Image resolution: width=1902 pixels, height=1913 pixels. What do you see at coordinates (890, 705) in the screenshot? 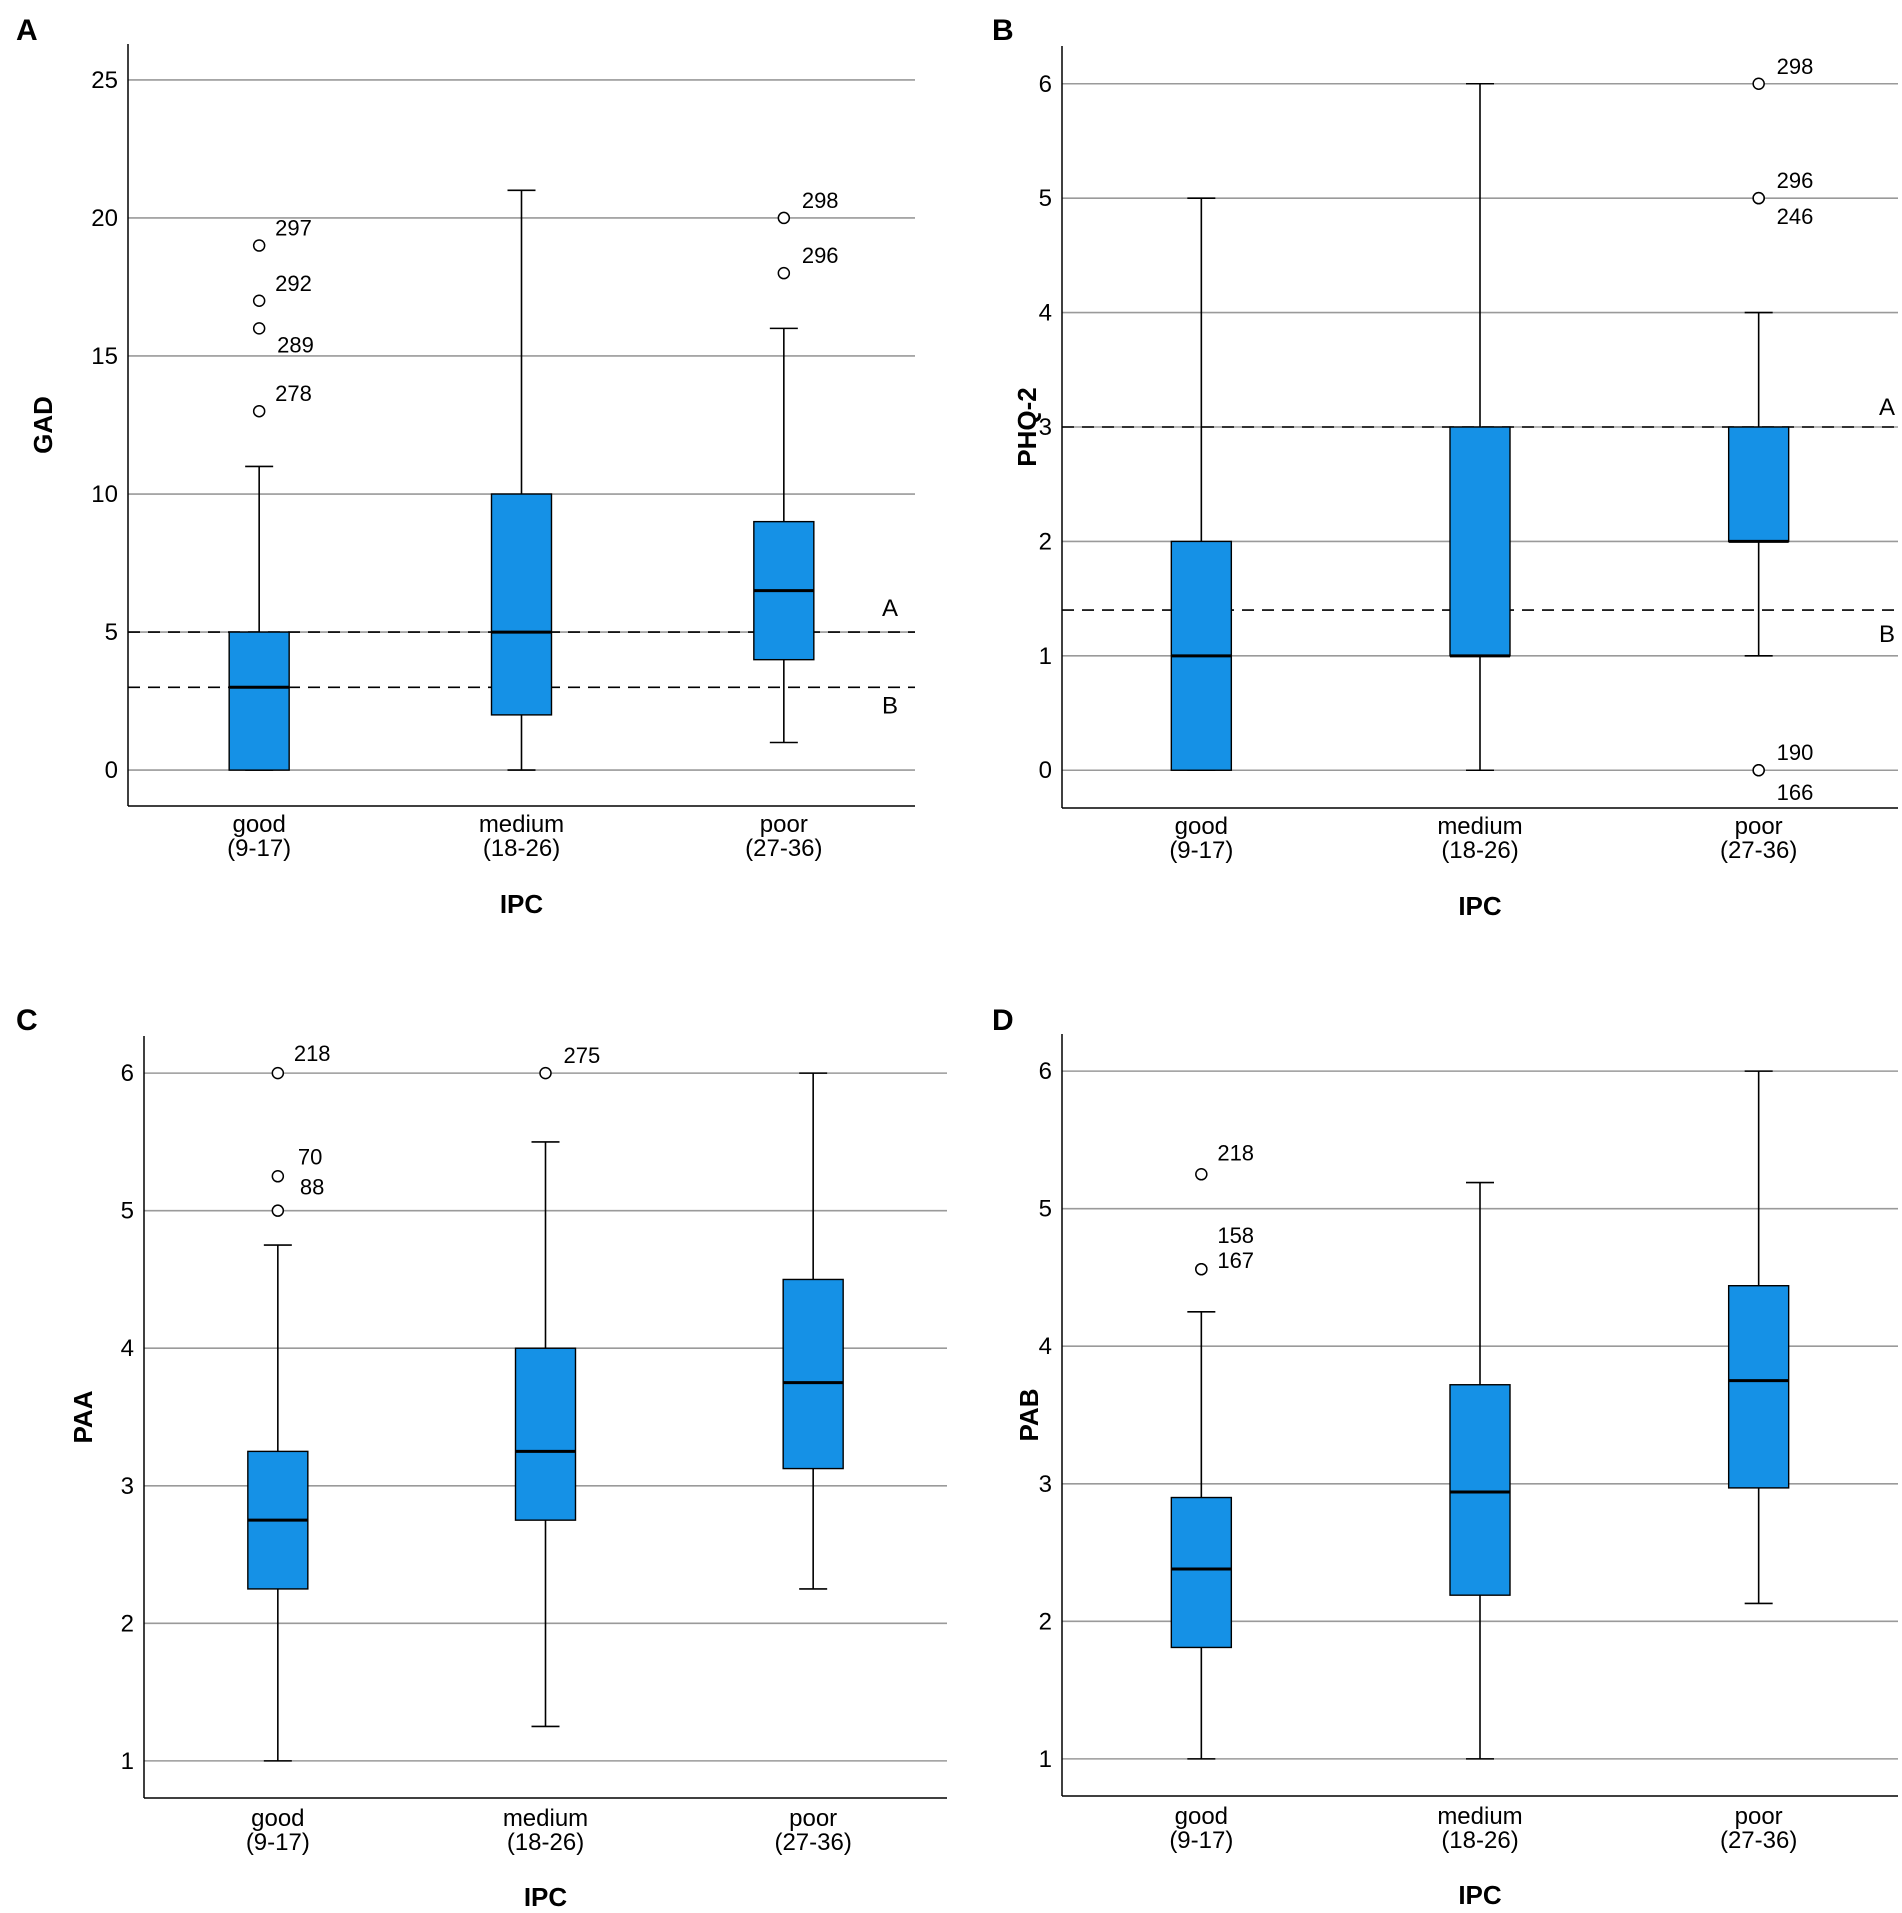
I see `reference-line-label: B` at bounding box center [890, 705].